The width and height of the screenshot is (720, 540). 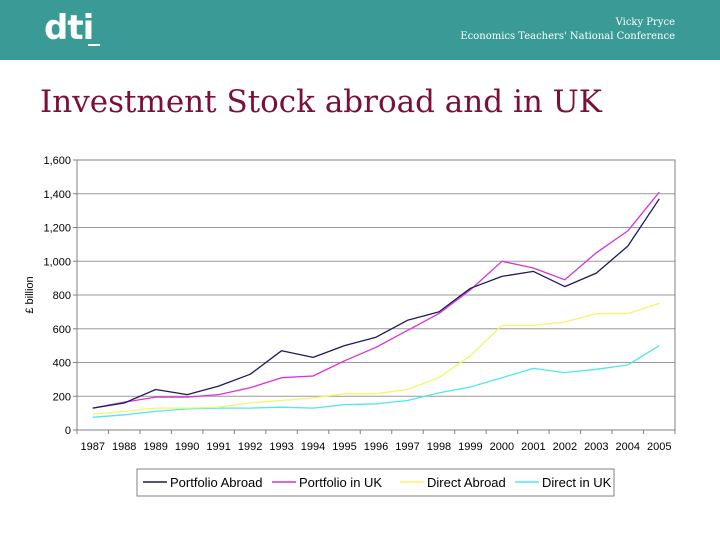 I want to click on x-tick-label: 1996, so click(x=376, y=447).